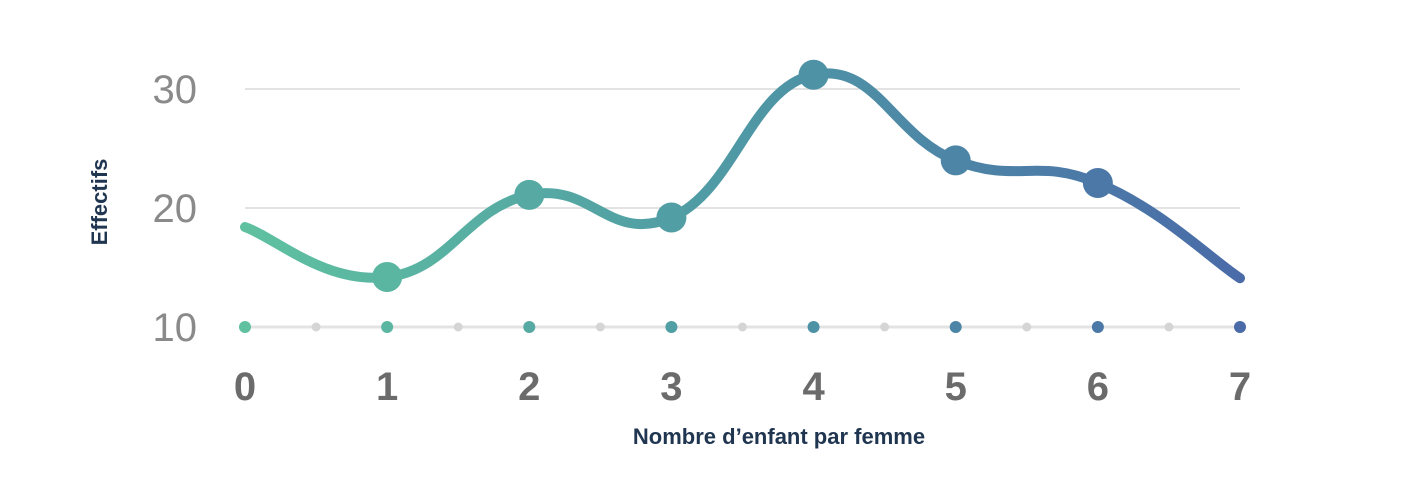  What do you see at coordinates (779, 436) in the screenshot?
I see `x-axis-title: Nombre d’enfant par femme` at bounding box center [779, 436].